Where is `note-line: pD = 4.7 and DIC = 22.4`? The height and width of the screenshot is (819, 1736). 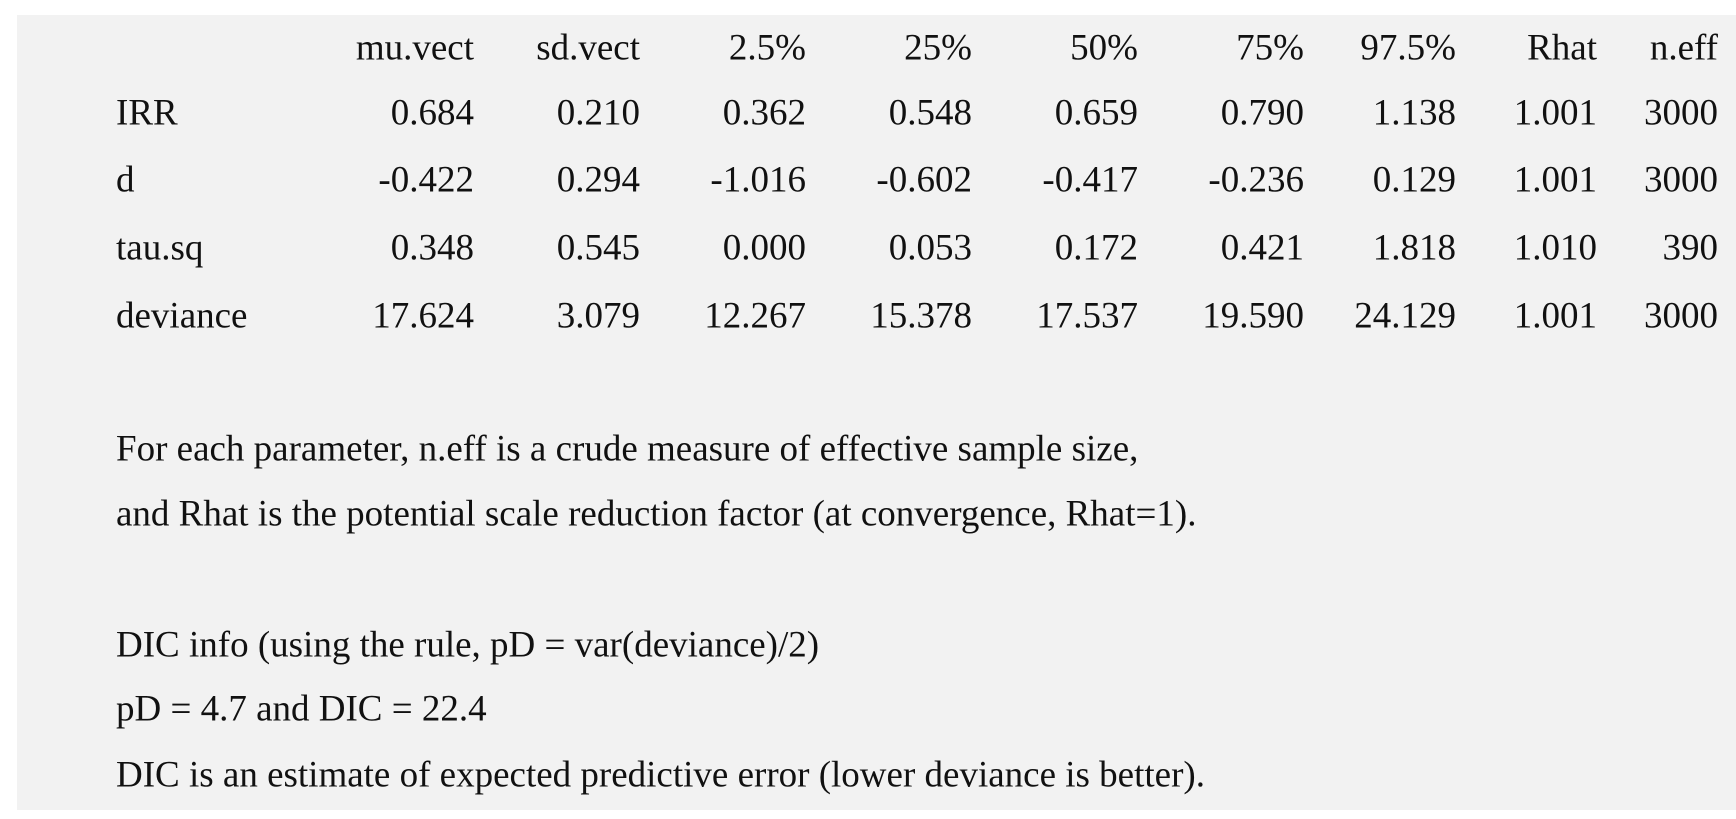
note-line: pD = 4.7 and DIC = 22.4 is located at coordinates (301, 708).